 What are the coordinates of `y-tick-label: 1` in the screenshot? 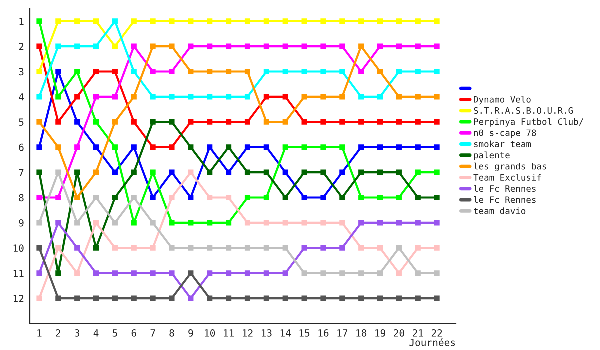 It's located at (22, 22).